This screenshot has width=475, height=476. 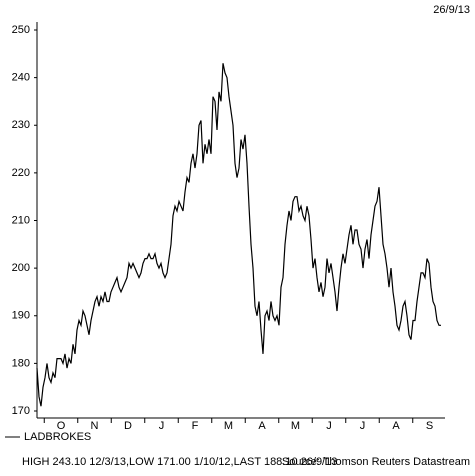 What do you see at coordinates (376, 462) in the screenshot?
I see `source: Source: Thomson Reuters Datastream` at bounding box center [376, 462].